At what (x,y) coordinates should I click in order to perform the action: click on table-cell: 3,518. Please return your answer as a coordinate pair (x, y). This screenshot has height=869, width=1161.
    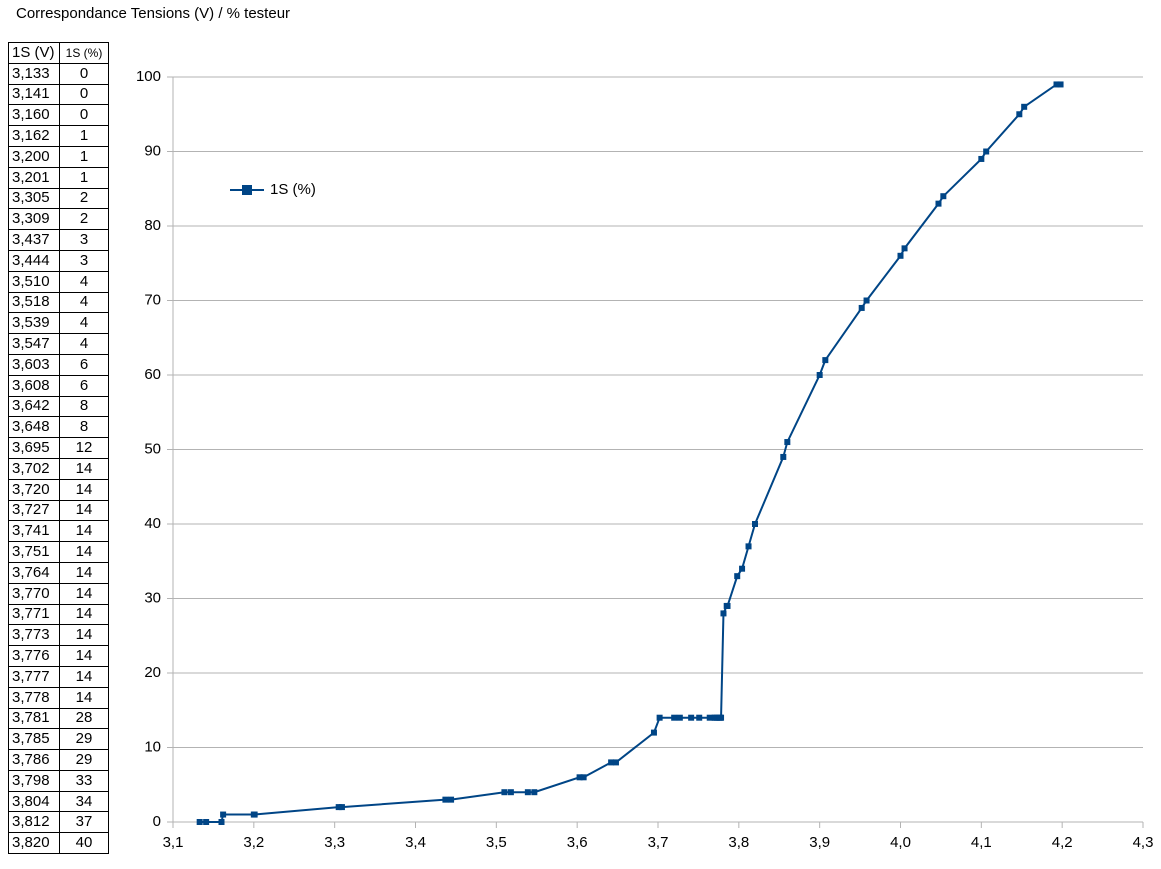
    Looking at the image, I should click on (34, 302).